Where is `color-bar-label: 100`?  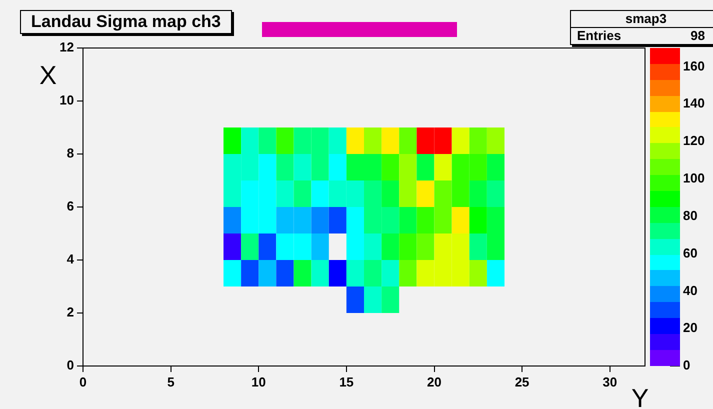 color-bar-label: 100 is located at coordinates (694, 178).